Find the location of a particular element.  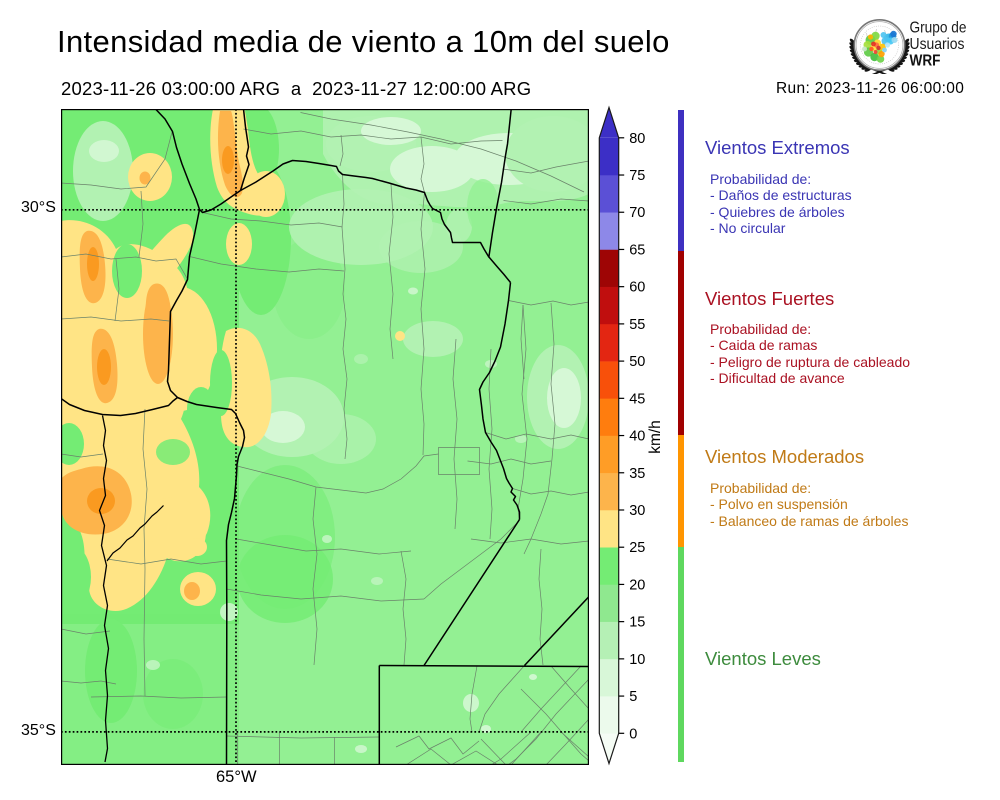

svg-text: 75 is located at coordinates (637, 176).